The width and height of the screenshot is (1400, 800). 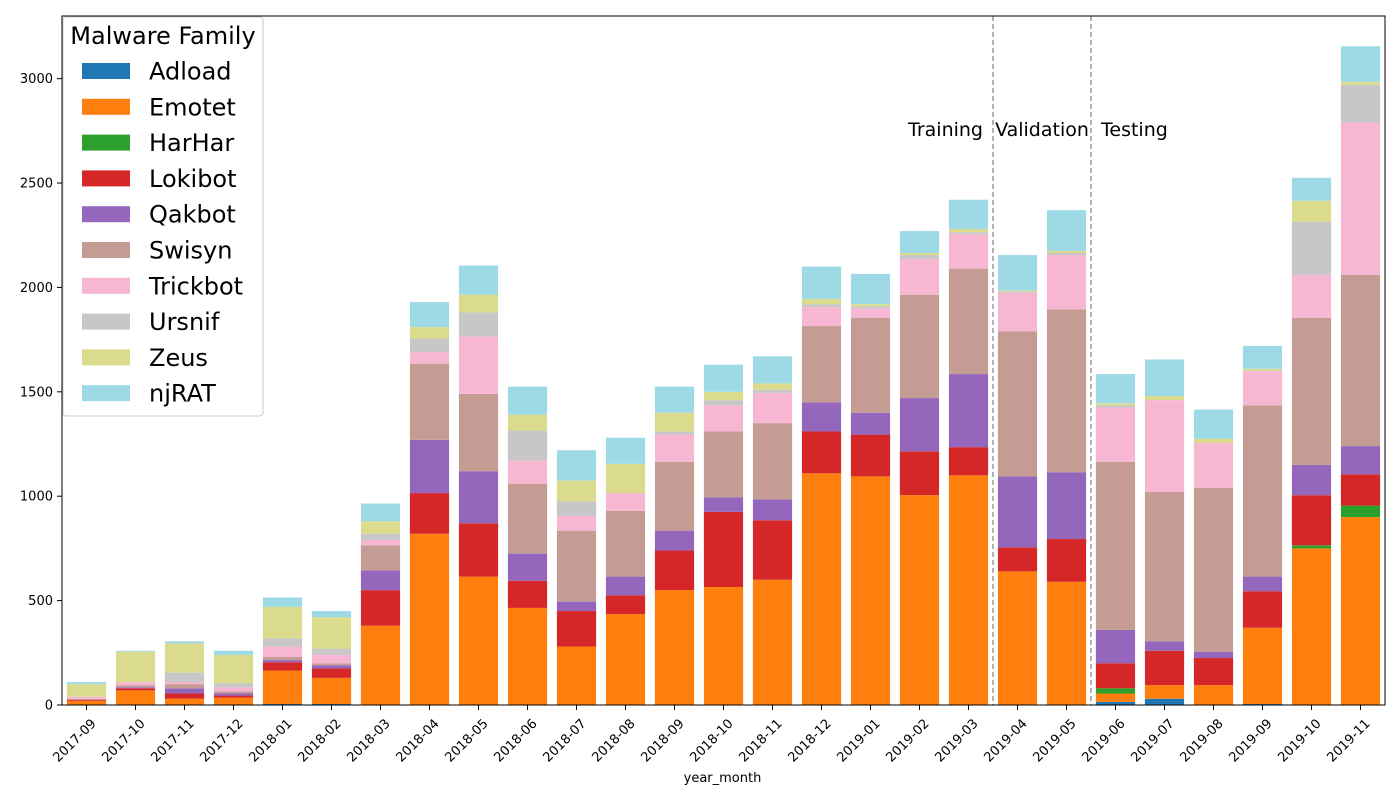 I want to click on legend-swatch-lokibot, so click(x=106, y=178).